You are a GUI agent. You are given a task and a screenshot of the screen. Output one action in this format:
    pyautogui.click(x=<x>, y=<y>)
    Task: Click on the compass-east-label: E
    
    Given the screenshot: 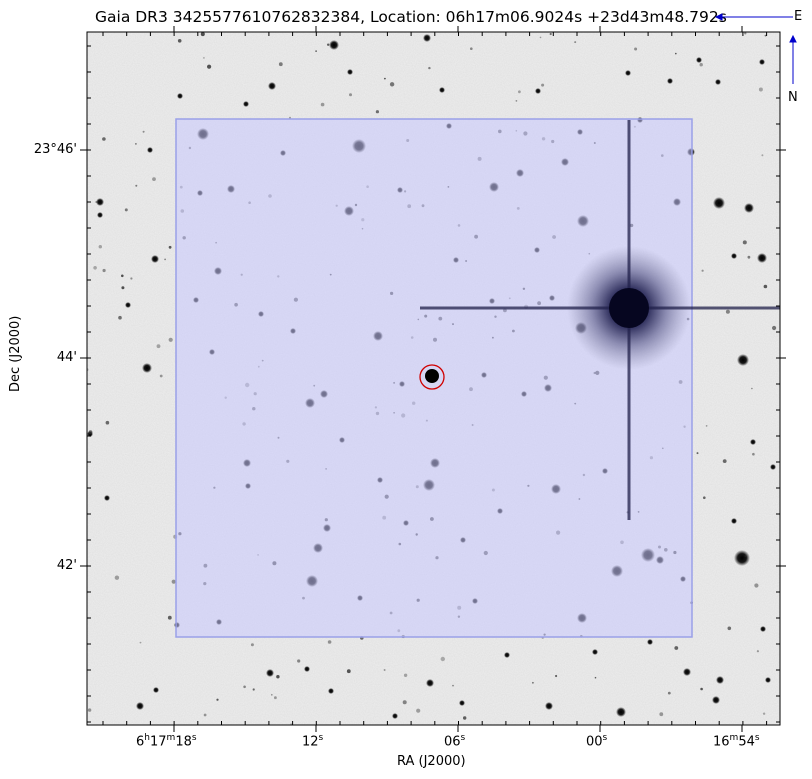 What is the action you would take?
    pyautogui.click(x=798, y=16)
    